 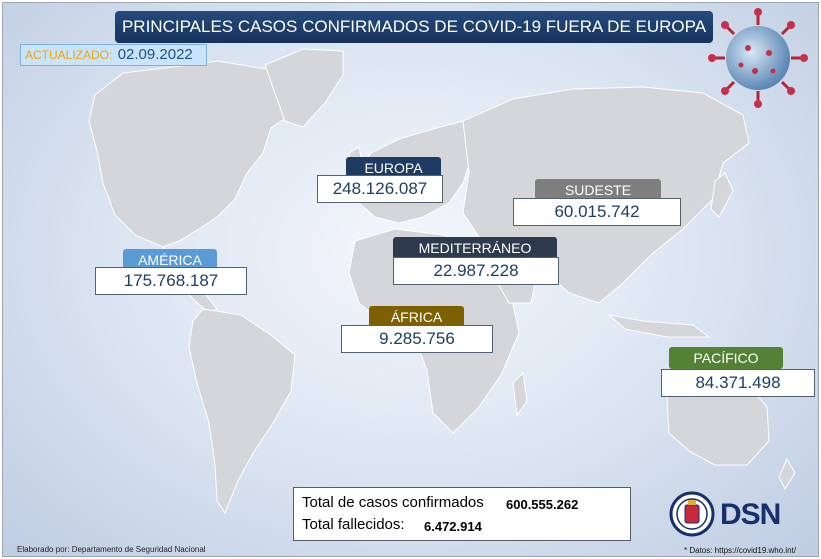 What do you see at coordinates (69, 55) in the screenshot?
I see `updated-label: ACTUALIZADO:` at bounding box center [69, 55].